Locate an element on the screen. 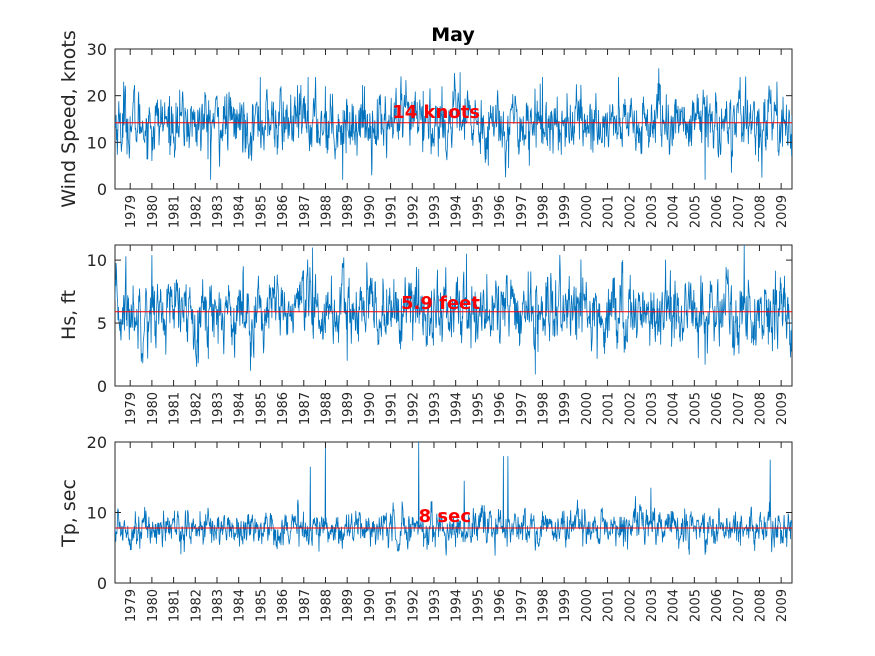 The image size is (875, 656). x-tick-label: 1984 is located at coordinates (240, 211).